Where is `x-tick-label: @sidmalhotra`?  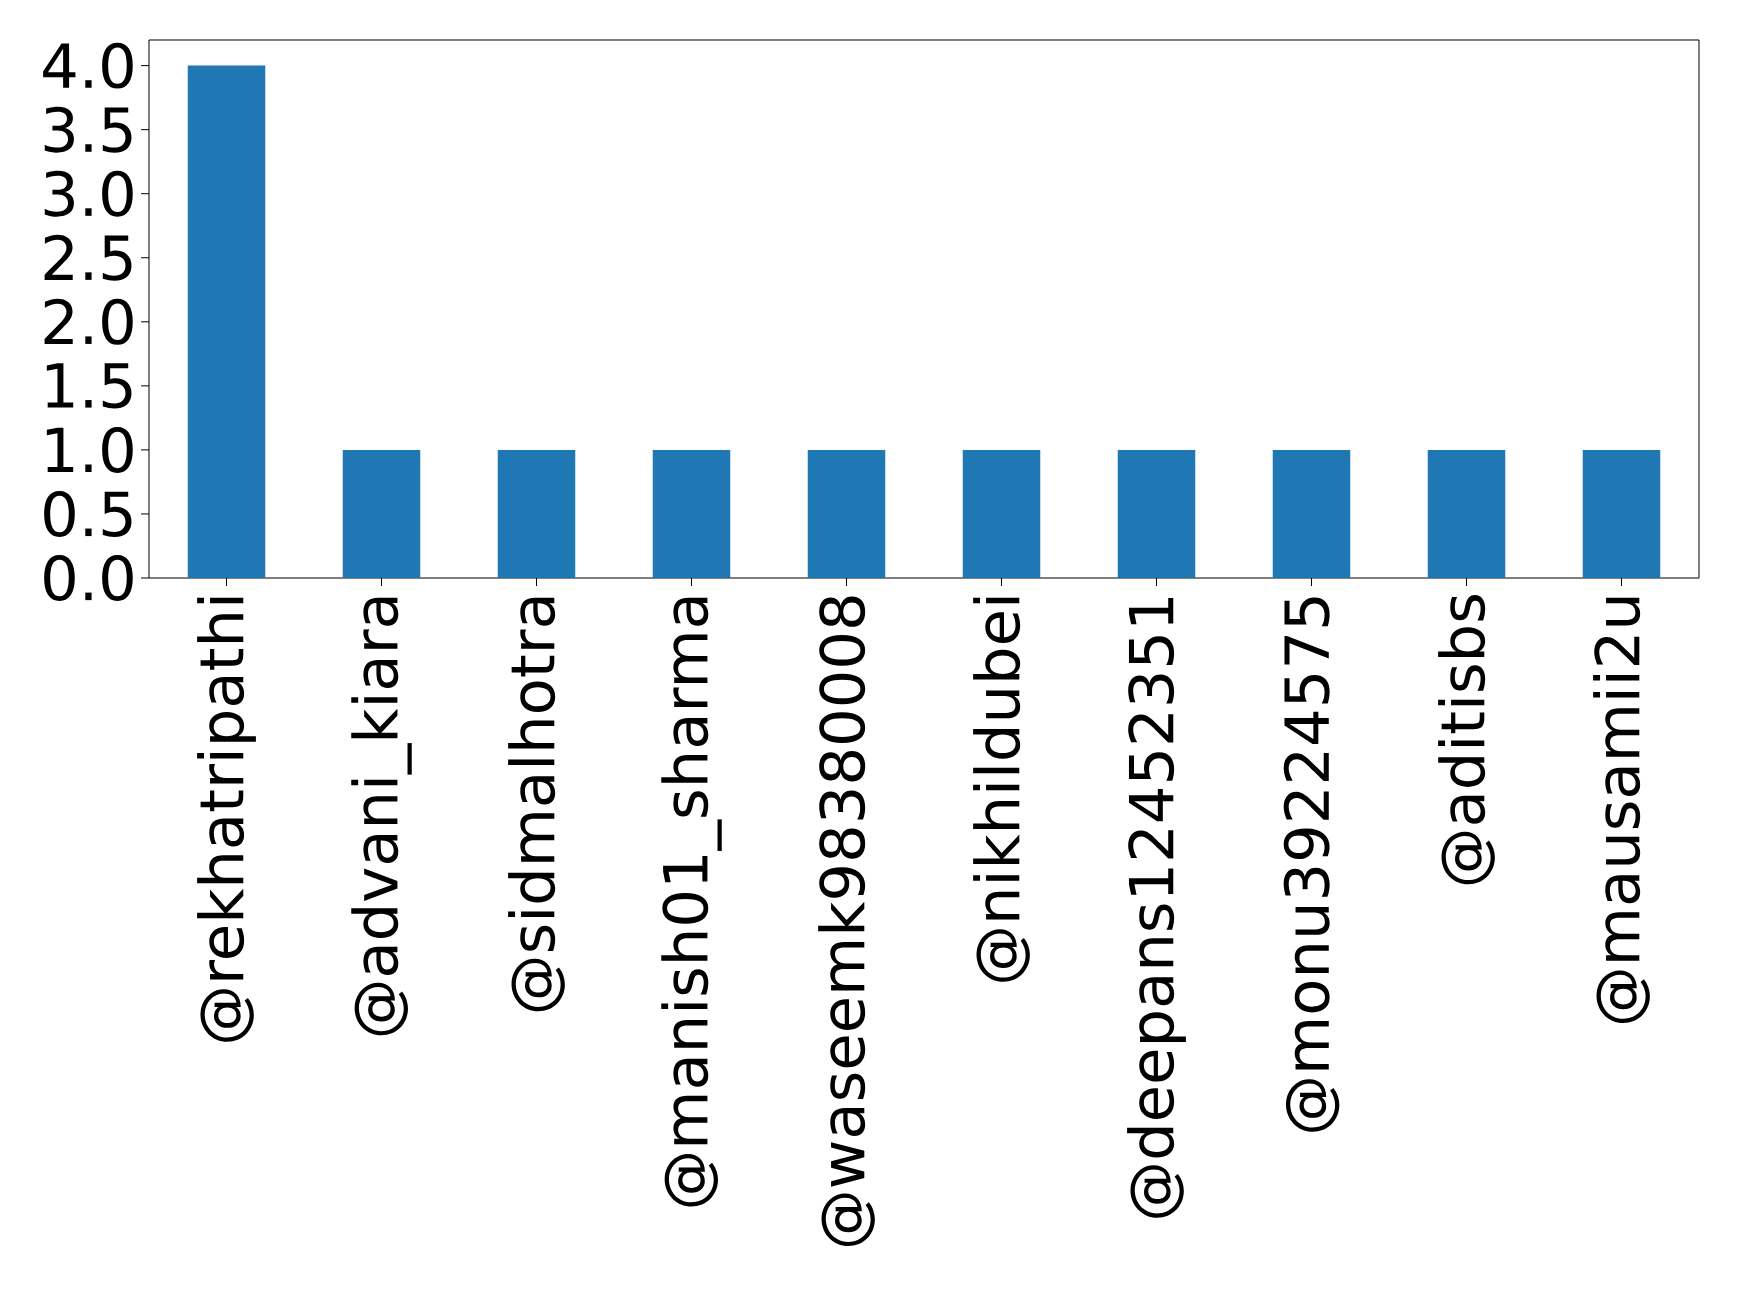
x-tick-label: @sidmalhotra is located at coordinates (536, 804).